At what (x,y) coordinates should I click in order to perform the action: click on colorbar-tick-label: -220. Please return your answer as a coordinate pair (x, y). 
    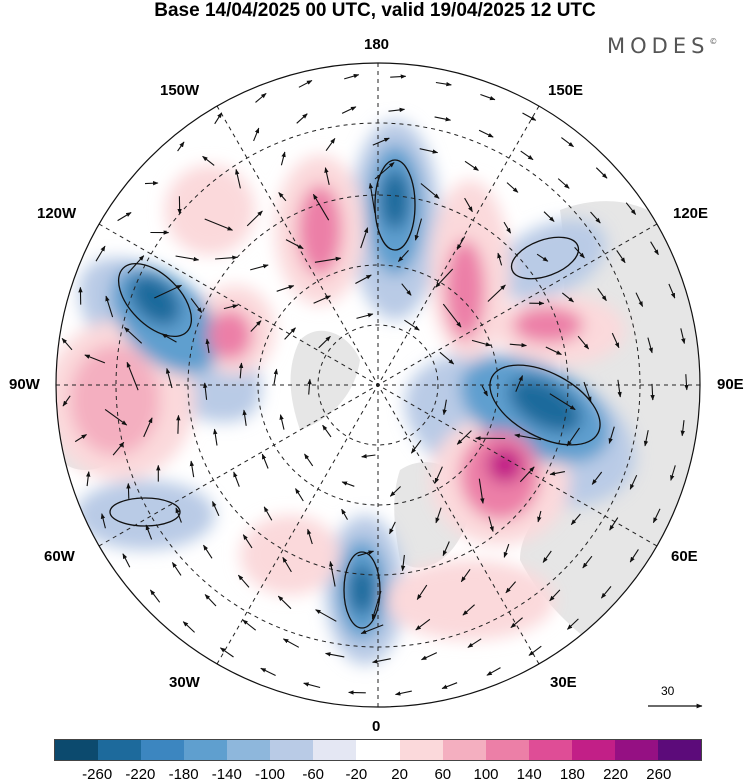
    Looking at the image, I should click on (140, 774).